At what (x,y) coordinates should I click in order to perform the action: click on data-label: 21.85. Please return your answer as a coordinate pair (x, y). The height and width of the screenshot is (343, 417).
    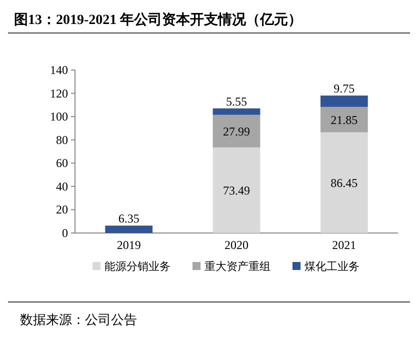
    Looking at the image, I should click on (344, 120).